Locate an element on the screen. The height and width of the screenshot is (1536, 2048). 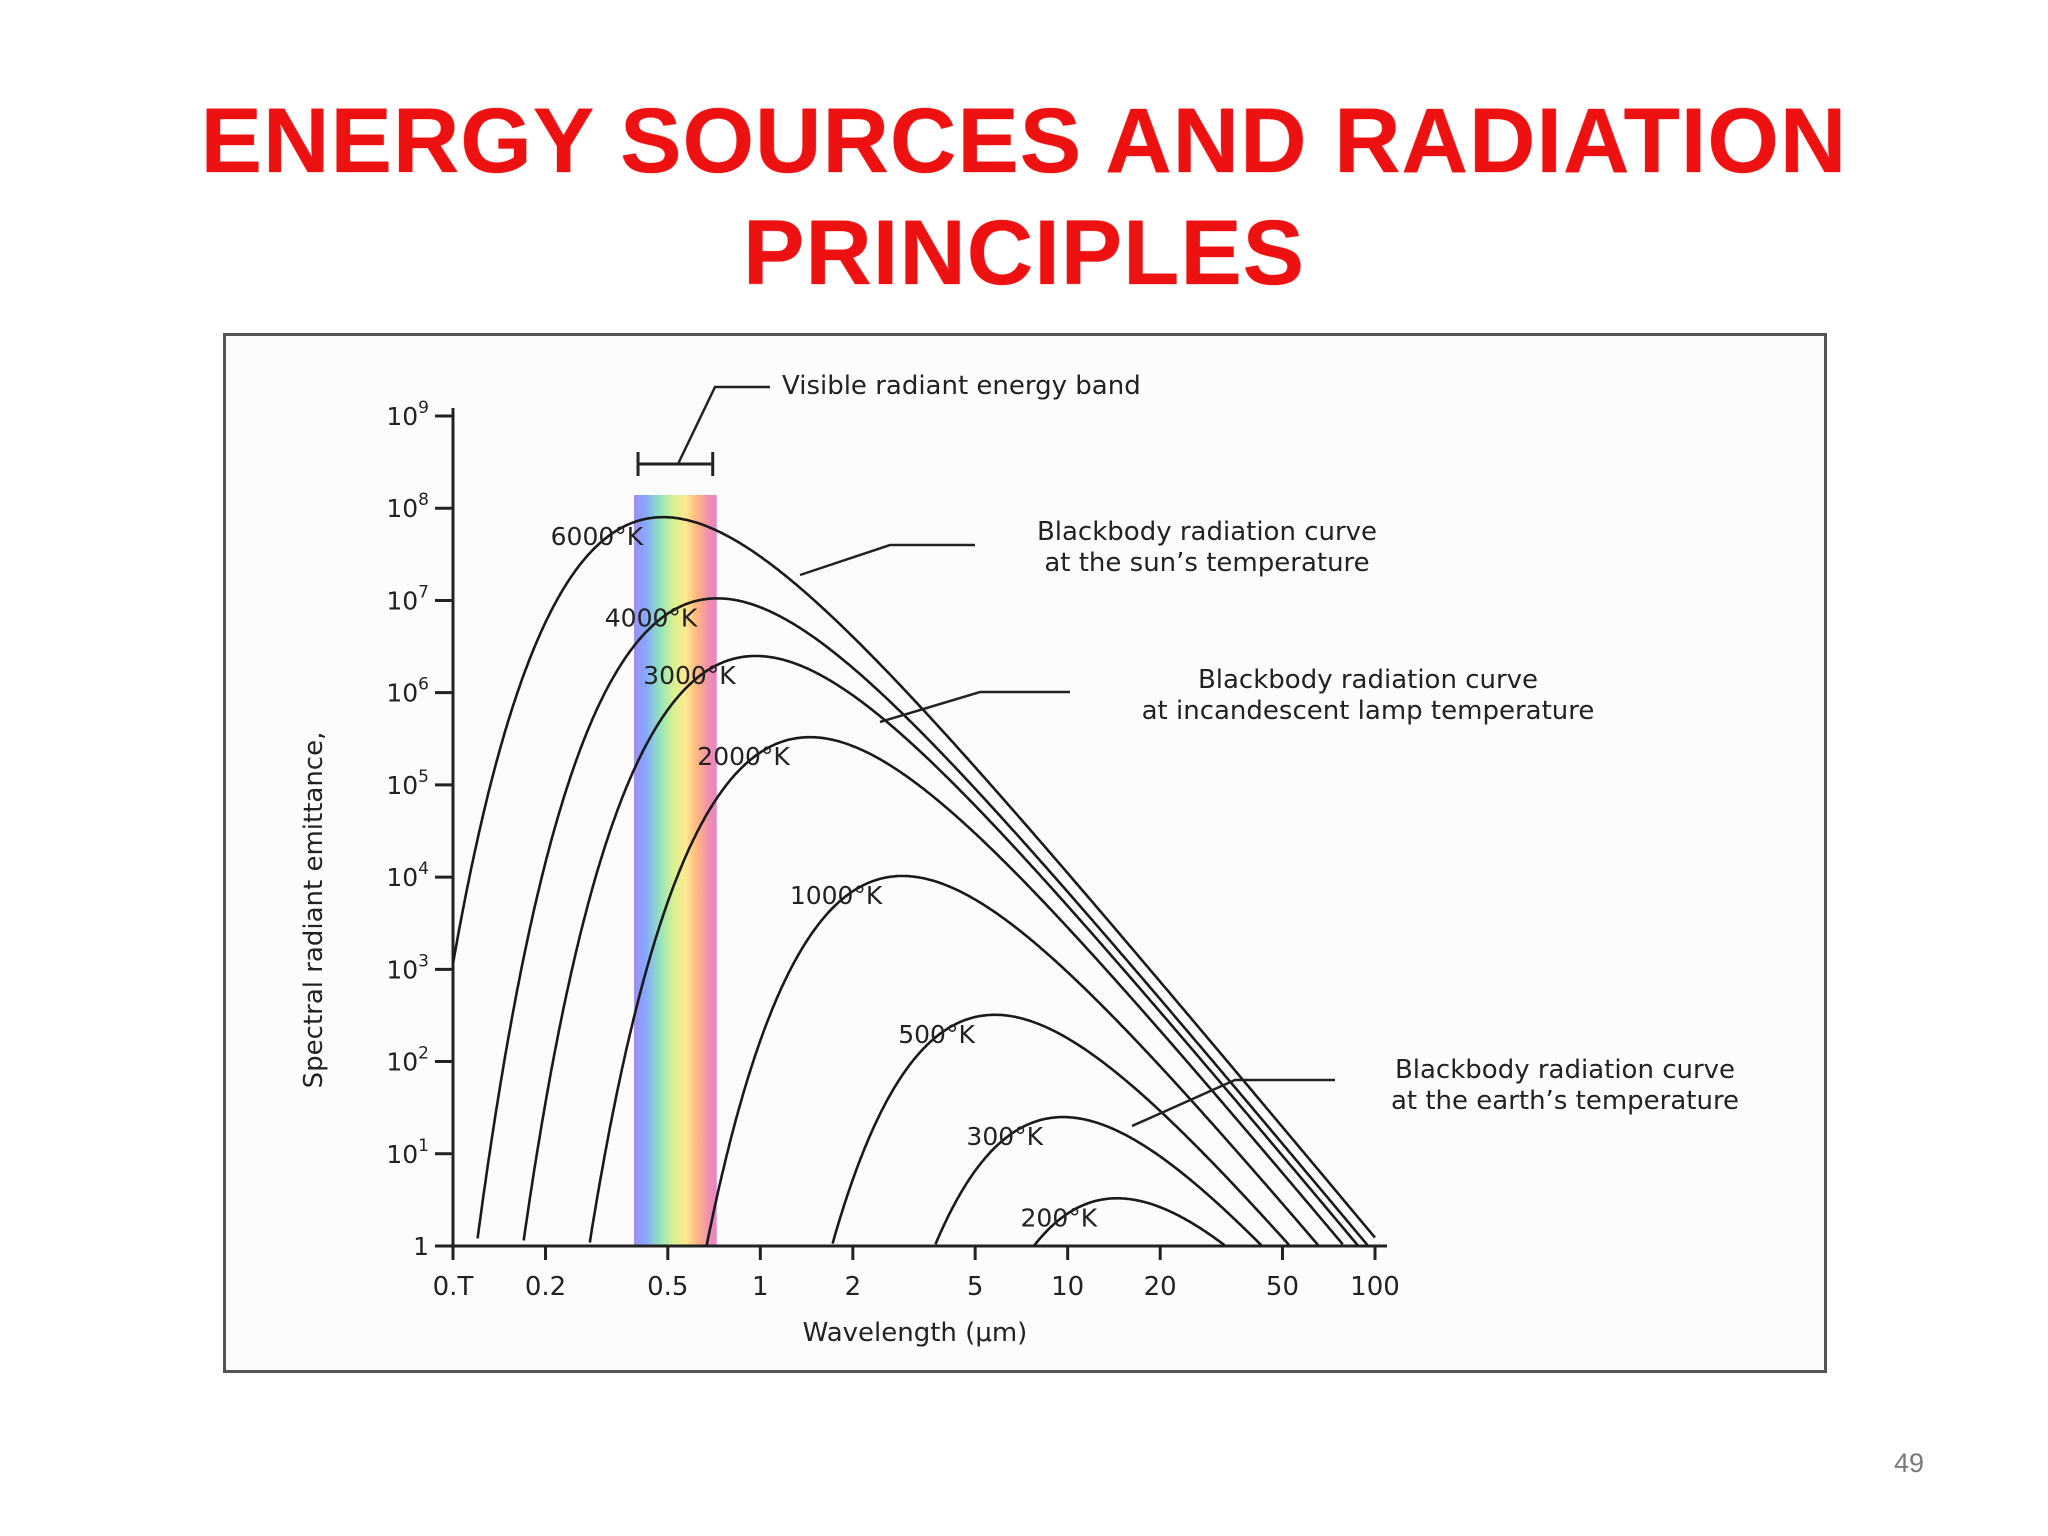
x-tick-label: 0.2 is located at coordinates (545, 1287).